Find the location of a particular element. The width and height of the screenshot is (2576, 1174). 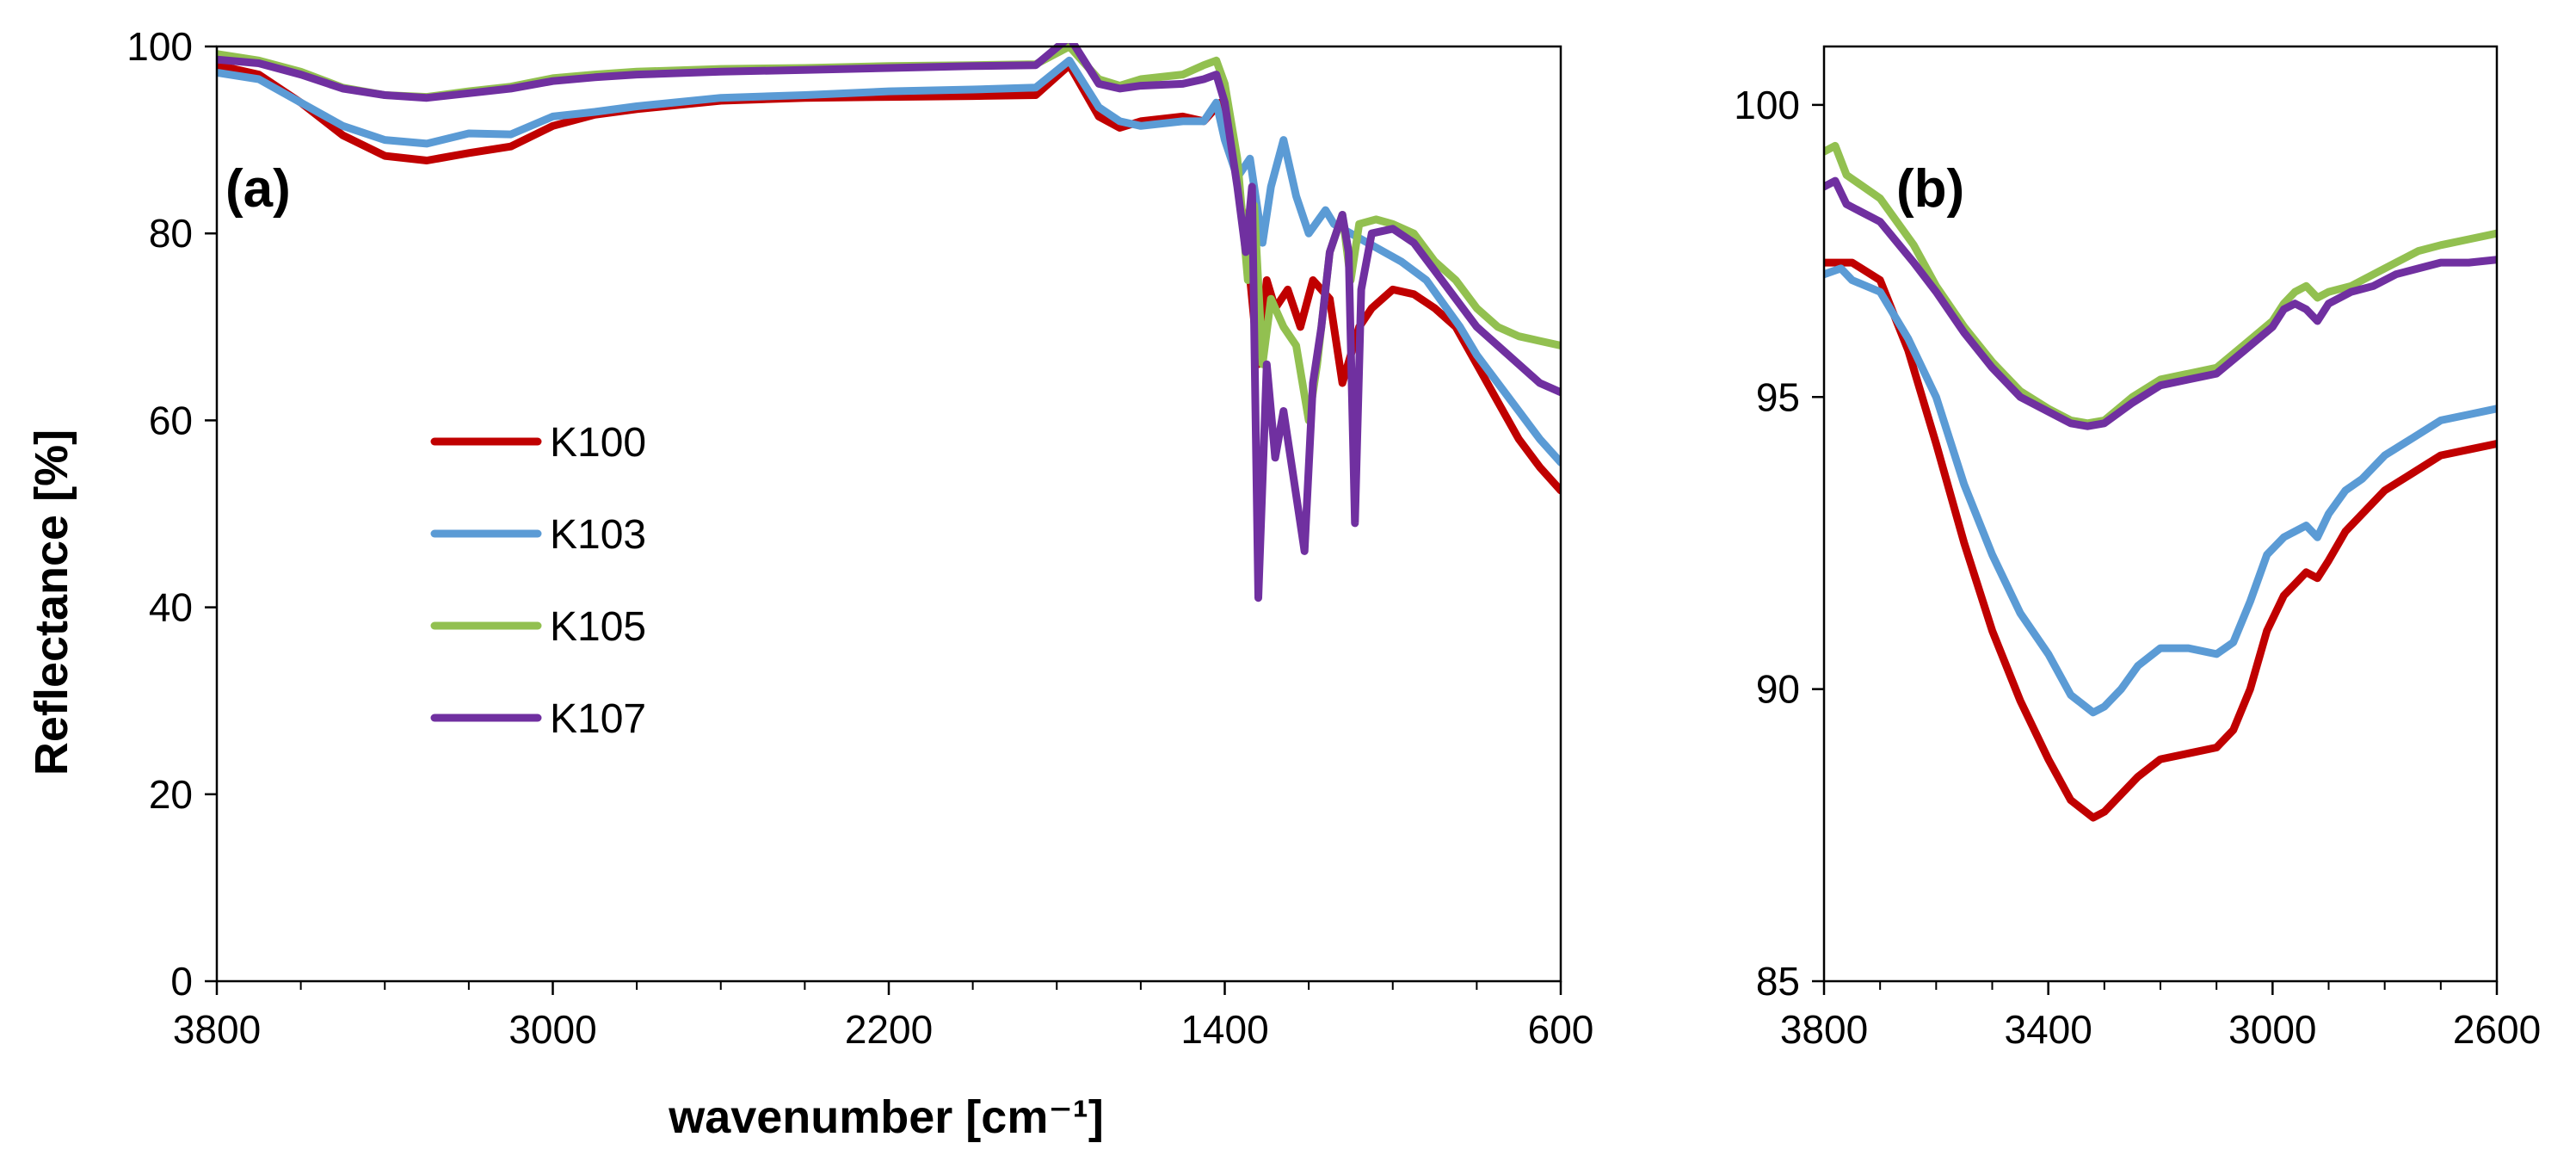

panel-b-label: (b) is located at coordinates (1930, 189).